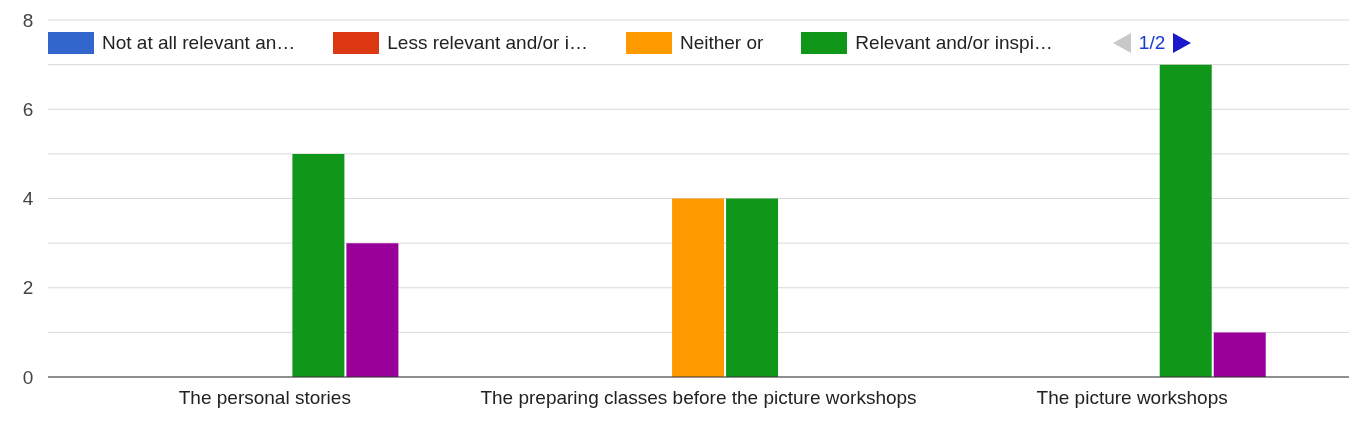  Describe the element at coordinates (264, 398) in the screenshot. I see `x-tick-label: The personal stories` at that location.